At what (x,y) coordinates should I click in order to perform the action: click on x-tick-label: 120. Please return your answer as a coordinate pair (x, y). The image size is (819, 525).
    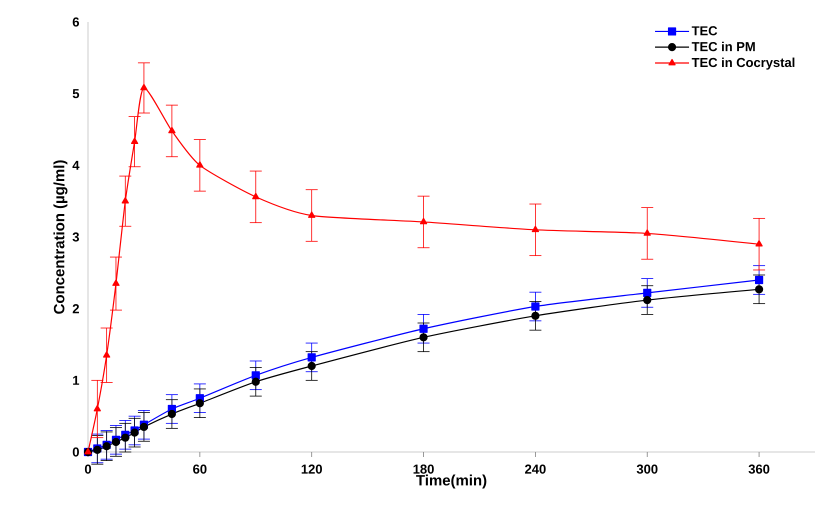
    Looking at the image, I should click on (312, 469).